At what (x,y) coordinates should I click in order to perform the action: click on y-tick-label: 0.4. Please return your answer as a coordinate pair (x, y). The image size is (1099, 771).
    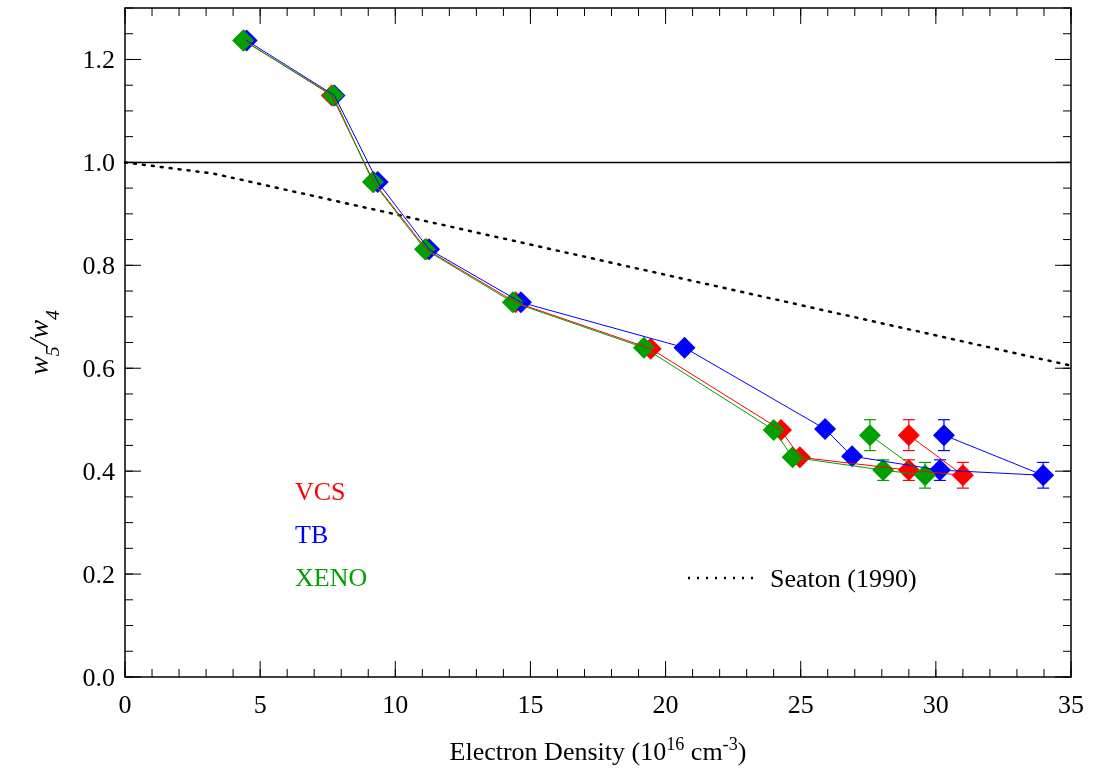
    Looking at the image, I should click on (98, 472).